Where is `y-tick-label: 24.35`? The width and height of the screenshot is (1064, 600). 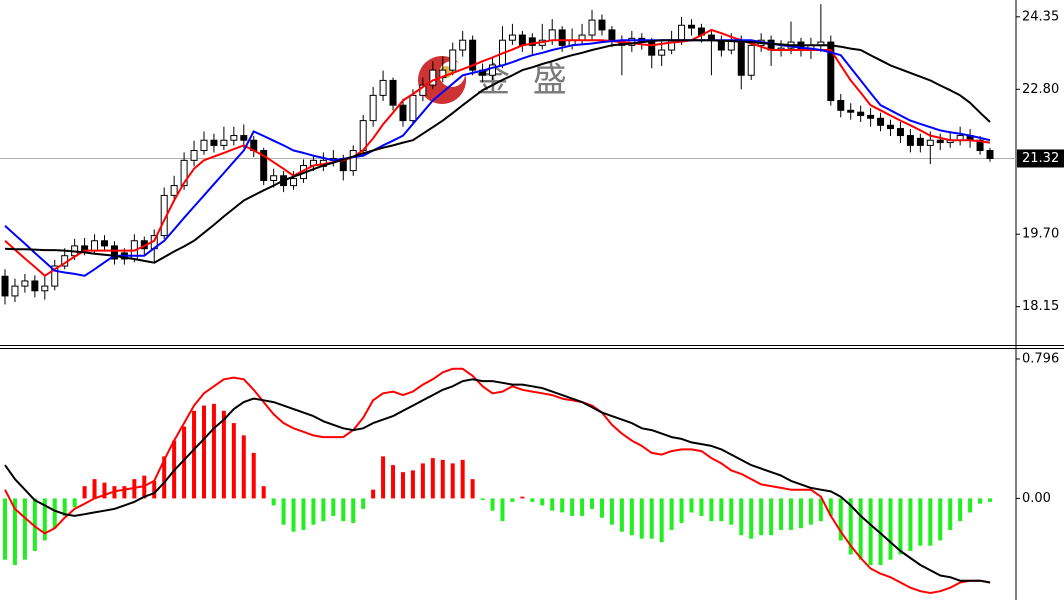
y-tick-label: 24.35 is located at coordinates (1040, 16).